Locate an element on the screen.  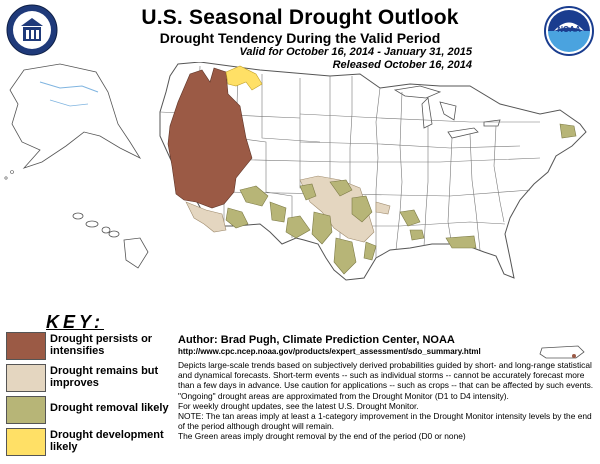
page-title: U.S. Seasonal Drought Outlook is located at coordinates (300, 17).